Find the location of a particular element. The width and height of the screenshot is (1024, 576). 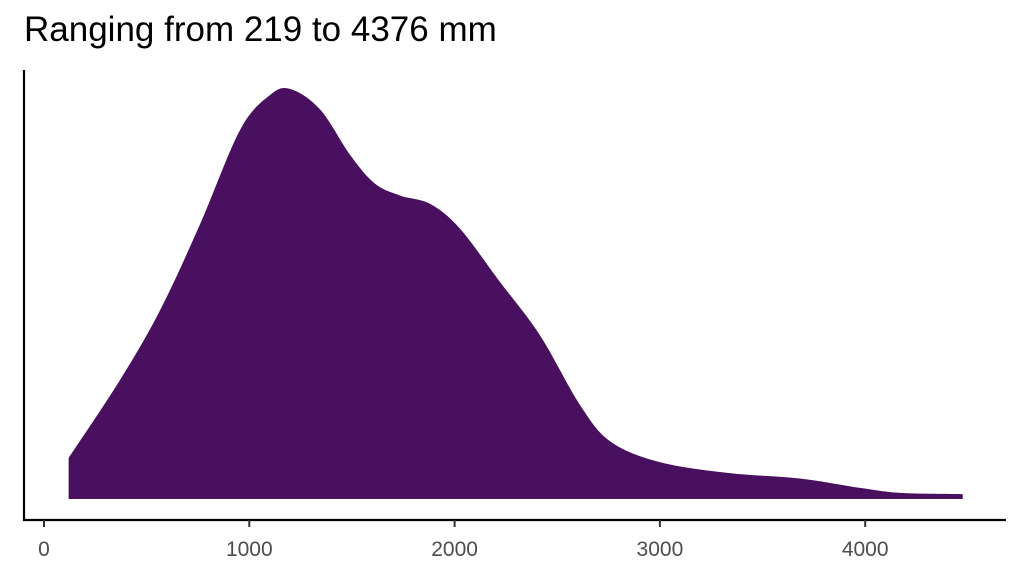

x-tick-label: 4000 is located at coordinates (865, 549).